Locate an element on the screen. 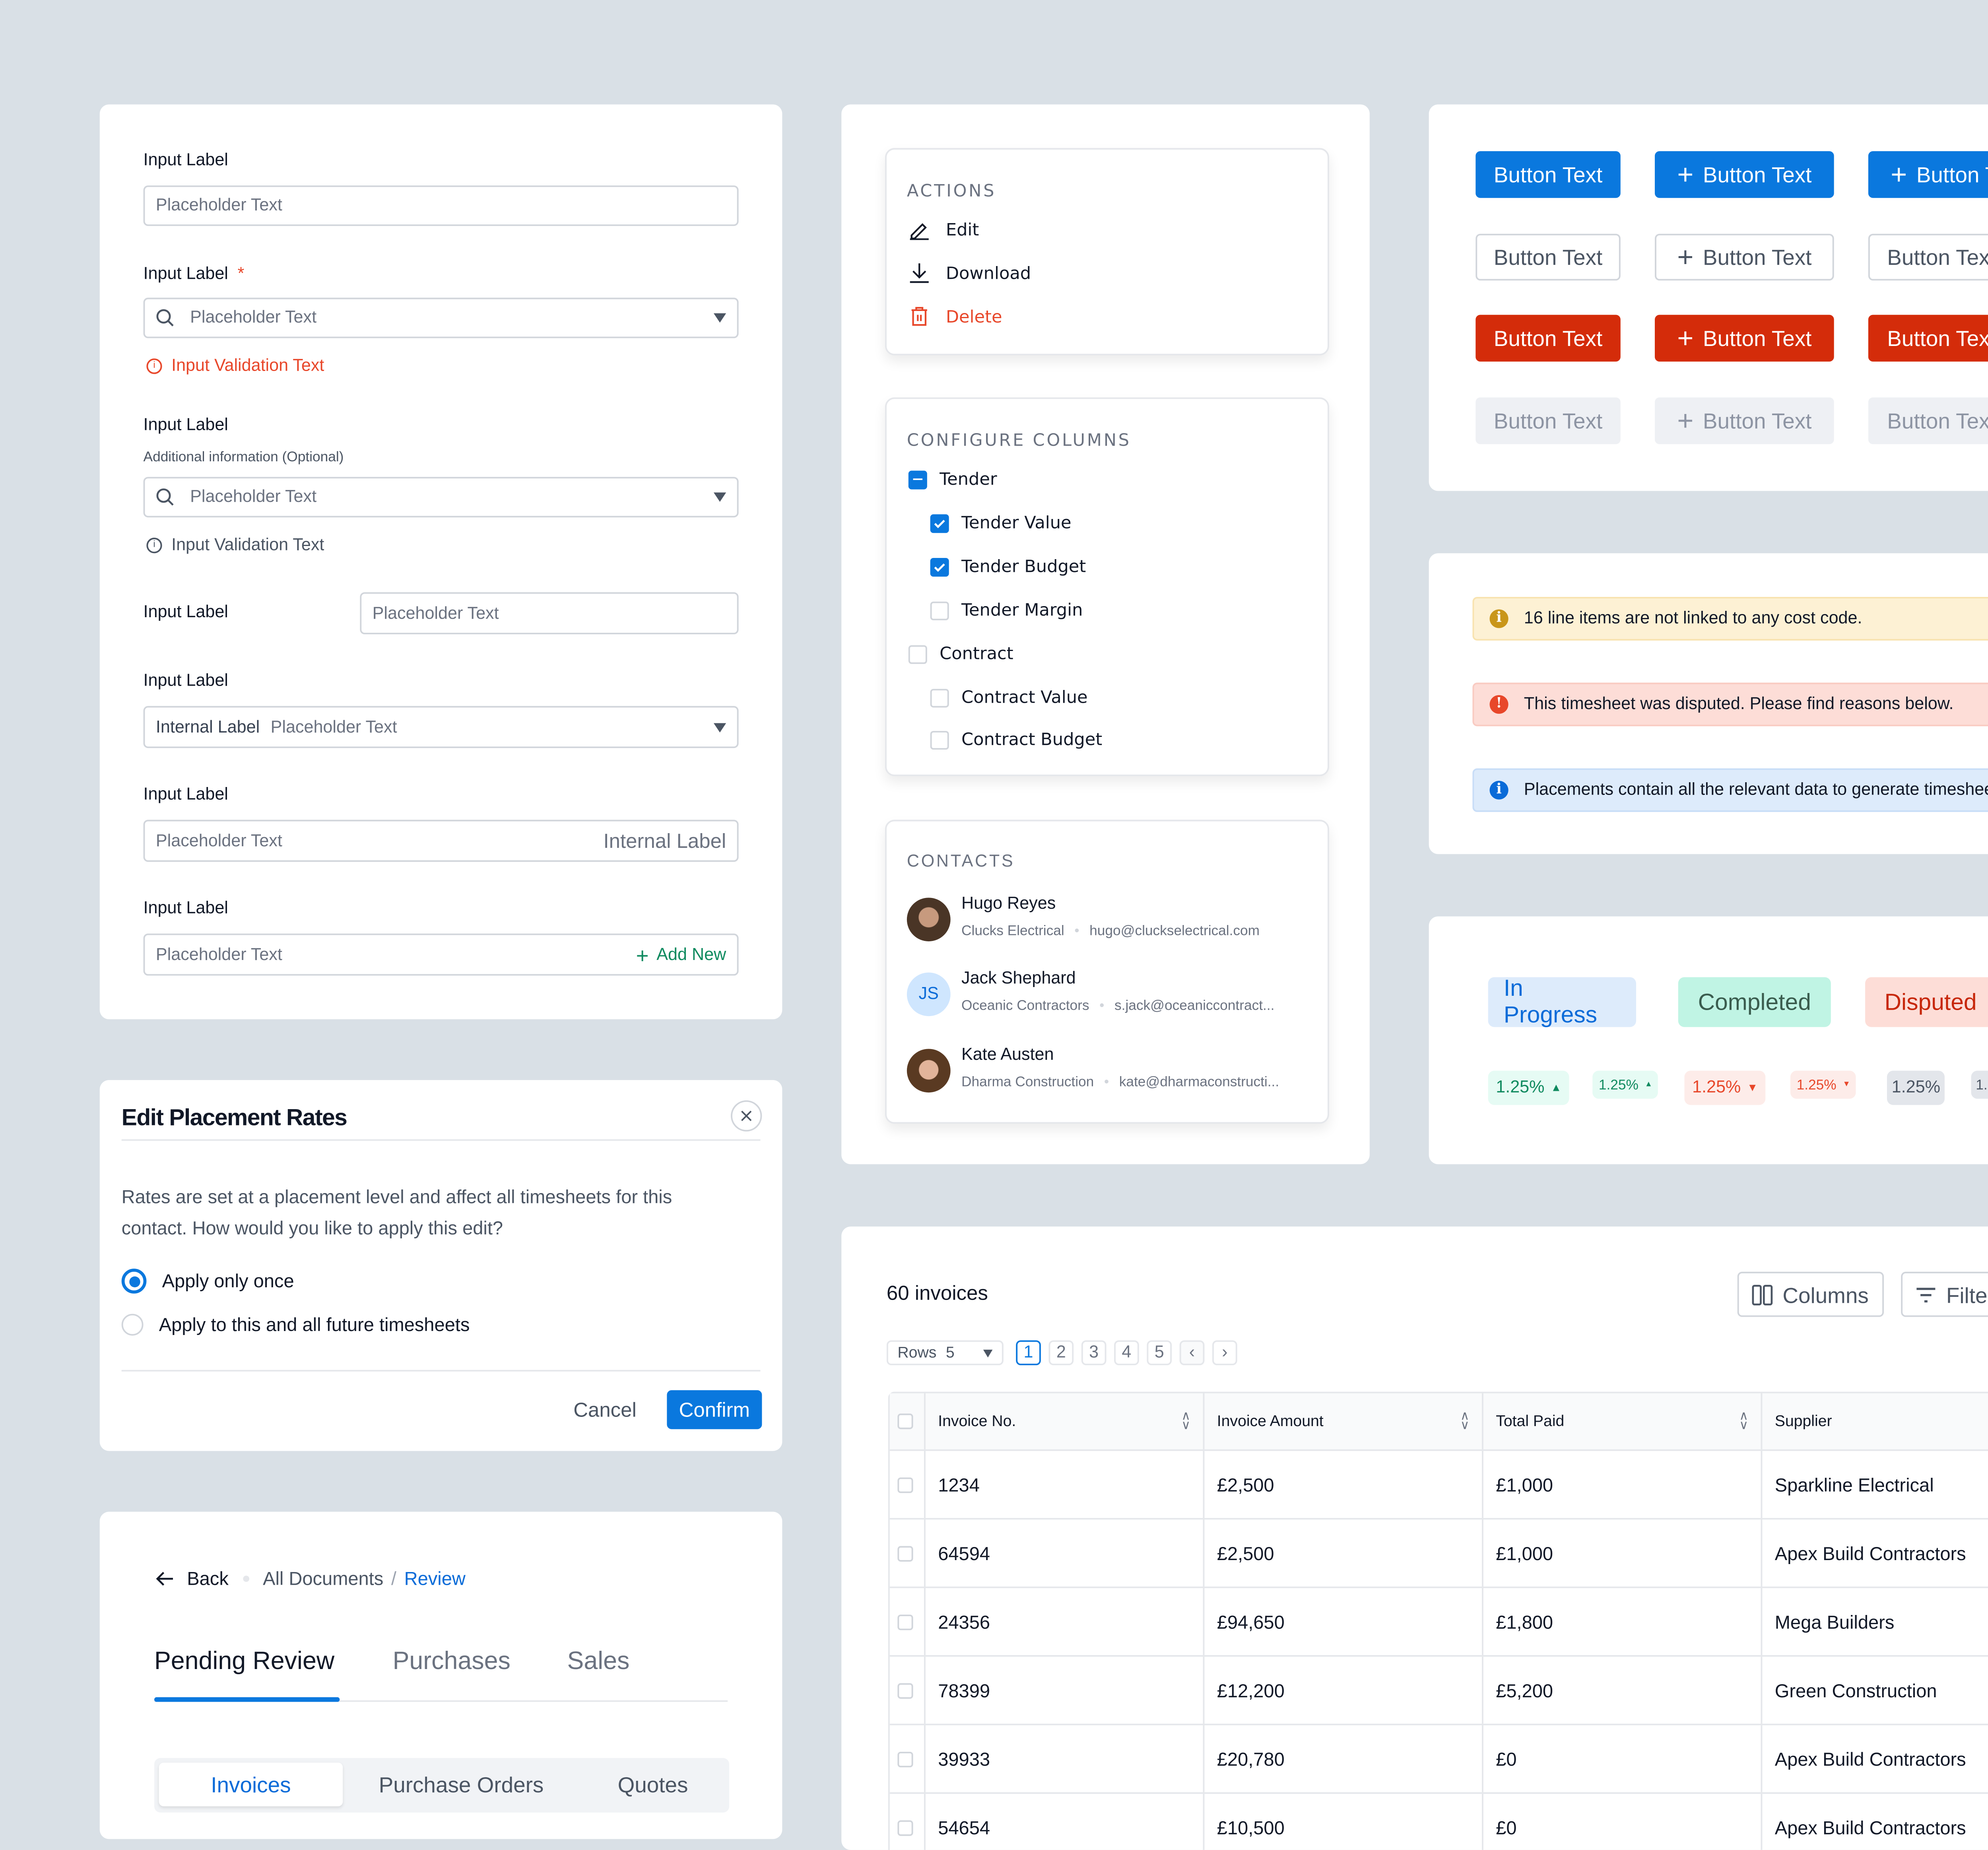  tab-purchases: Purchases is located at coordinates (451, 1662).